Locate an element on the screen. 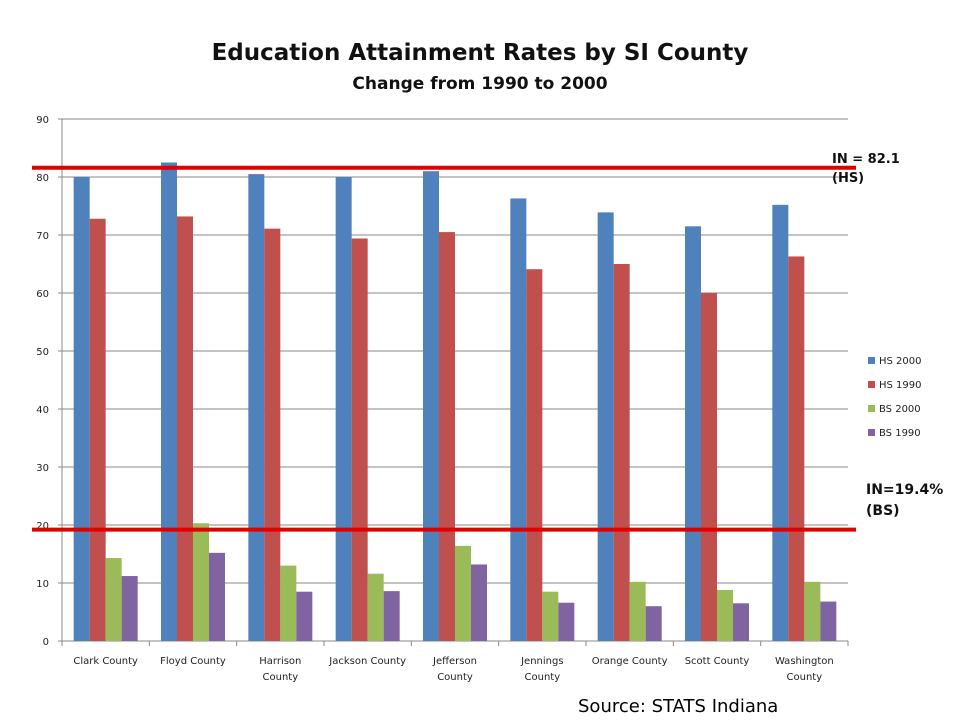 The image size is (960, 720). y-tick-label: 60 is located at coordinates (42, 294).